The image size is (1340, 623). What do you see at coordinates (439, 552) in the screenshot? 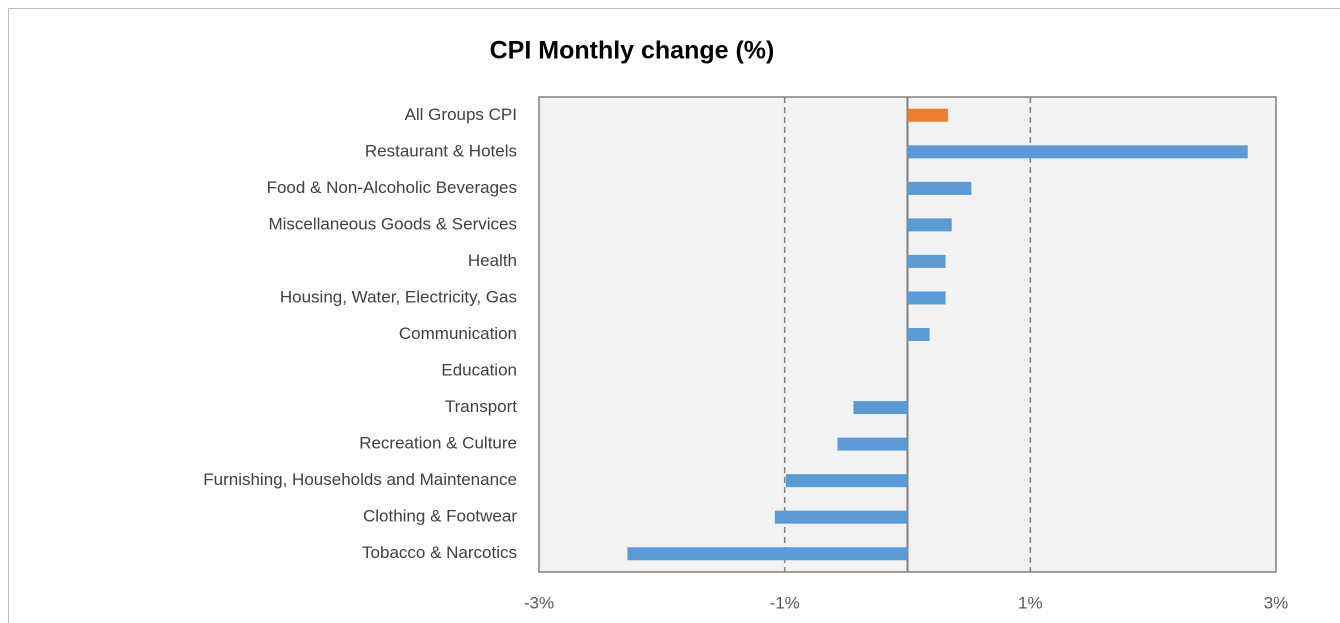
I see `y-tick-label: Tobacco & Narcotics` at bounding box center [439, 552].